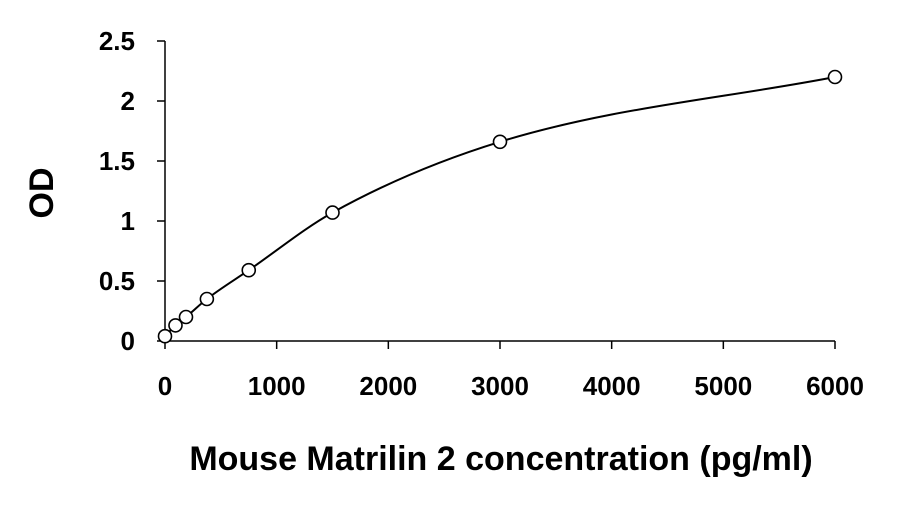 The width and height of the screenshot is (906, 506). I want to click on y-tick-label: 0, so click(128, 341).